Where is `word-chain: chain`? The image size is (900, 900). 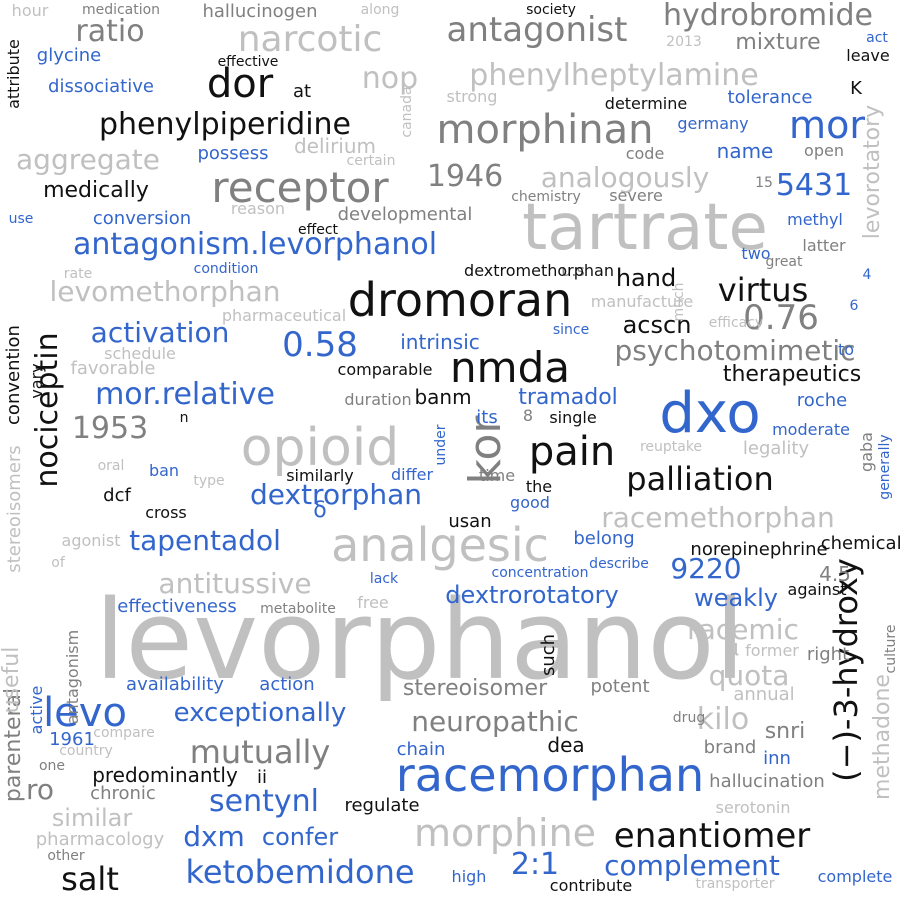
word-chain: chain is located at coordinates (421, 749).